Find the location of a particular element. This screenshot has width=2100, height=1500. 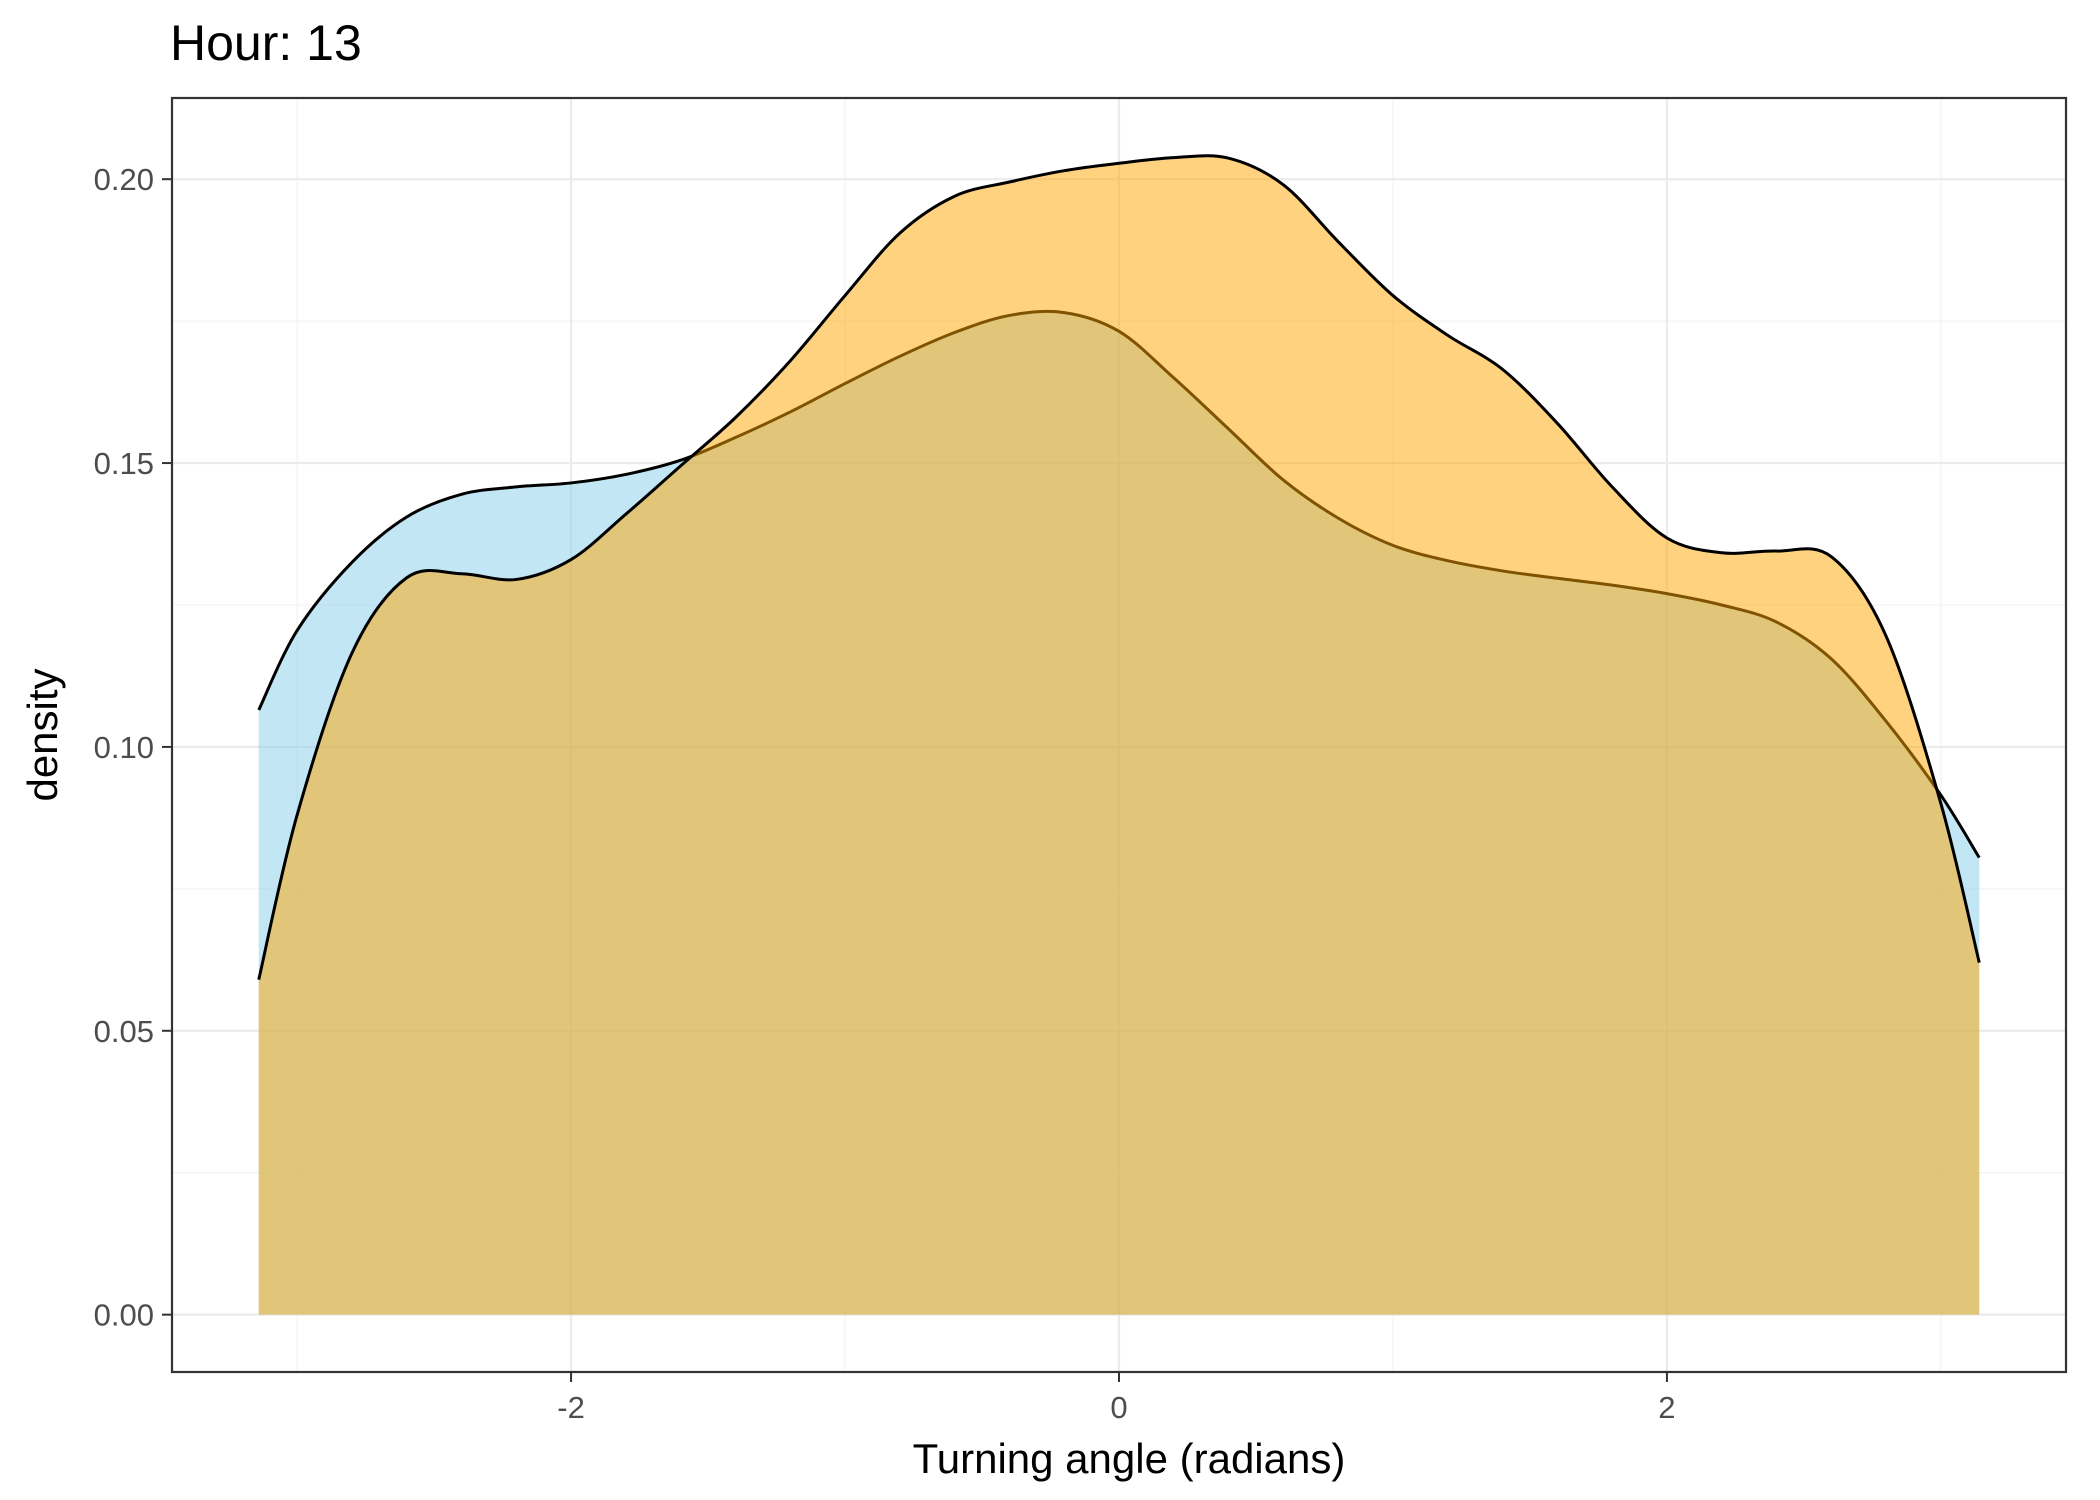

y-tick-label: 0.00 is located at coordinates (124, 1315).